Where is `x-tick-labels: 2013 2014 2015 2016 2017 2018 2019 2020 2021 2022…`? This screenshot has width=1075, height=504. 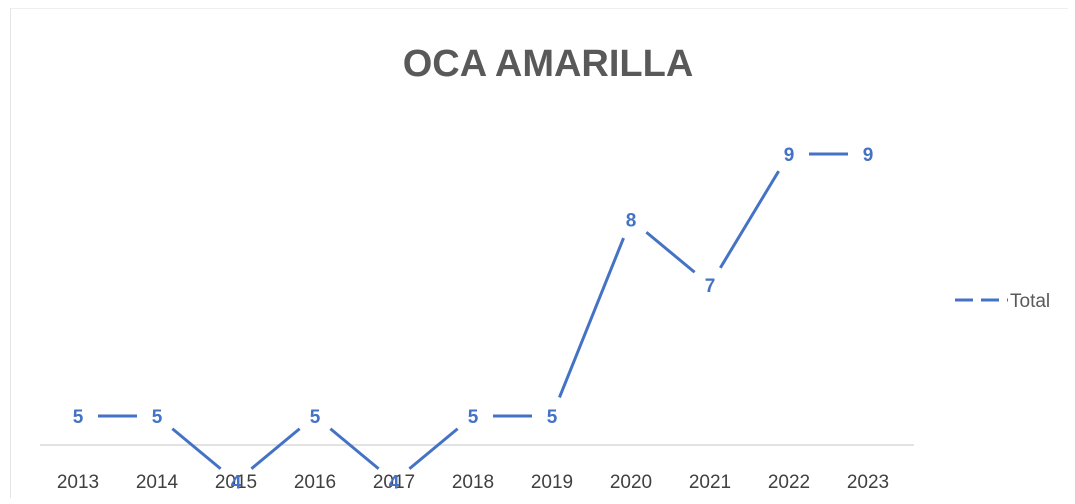 x-tick-labels: 2013 2014 2015 2016 2017 2018 2019 2020 2021 2022… is located at coordinates (473, 482).